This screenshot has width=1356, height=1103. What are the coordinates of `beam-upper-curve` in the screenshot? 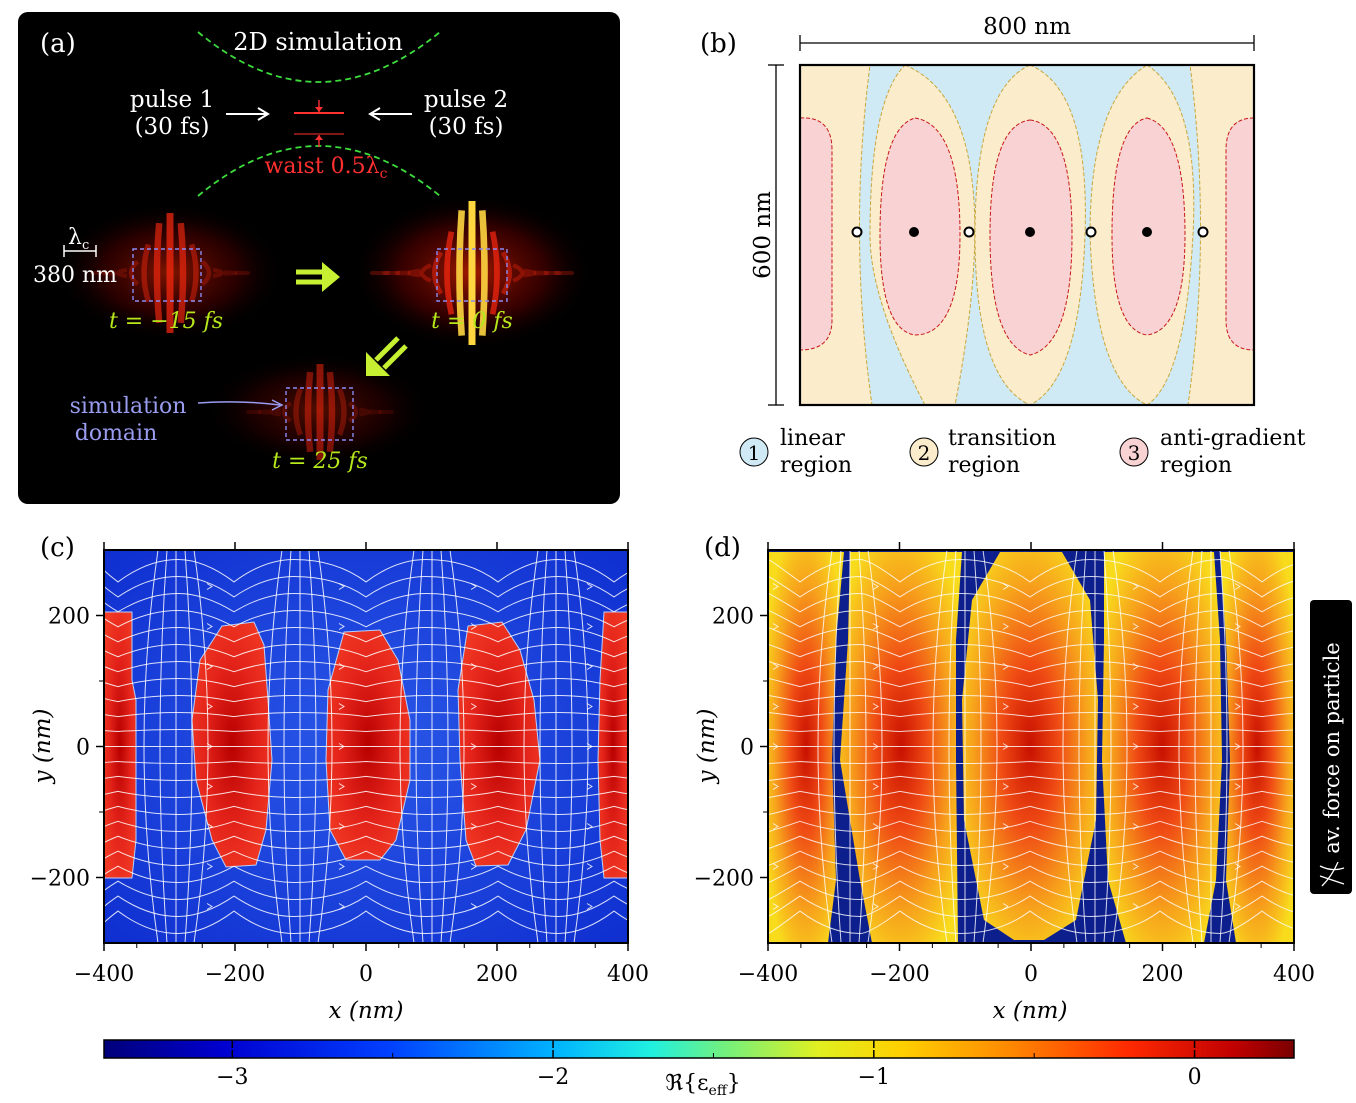 It's located at (319, 57).